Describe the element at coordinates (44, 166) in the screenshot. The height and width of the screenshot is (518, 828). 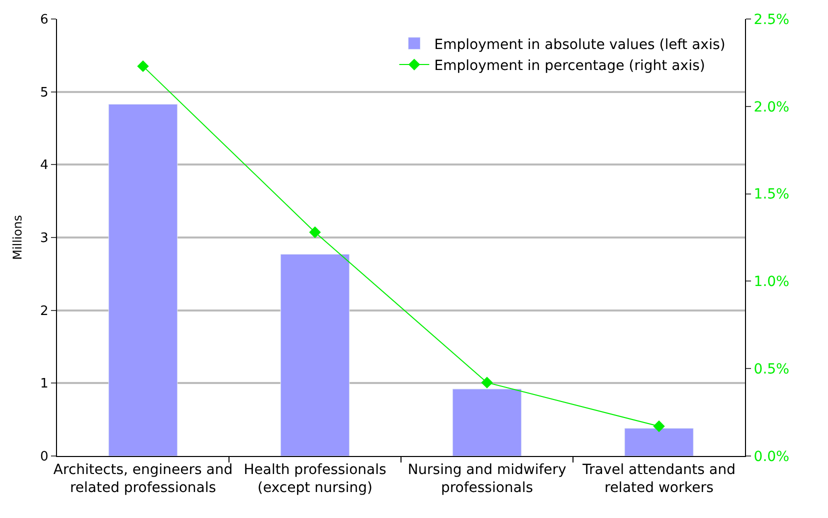
I see `y-tick-label: 4` at that location.